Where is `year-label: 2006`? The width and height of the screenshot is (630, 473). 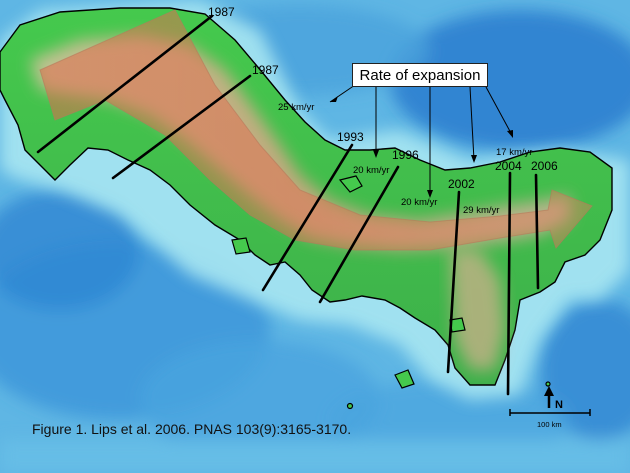
year-label: 2006 is located at coordinates (544, 166).